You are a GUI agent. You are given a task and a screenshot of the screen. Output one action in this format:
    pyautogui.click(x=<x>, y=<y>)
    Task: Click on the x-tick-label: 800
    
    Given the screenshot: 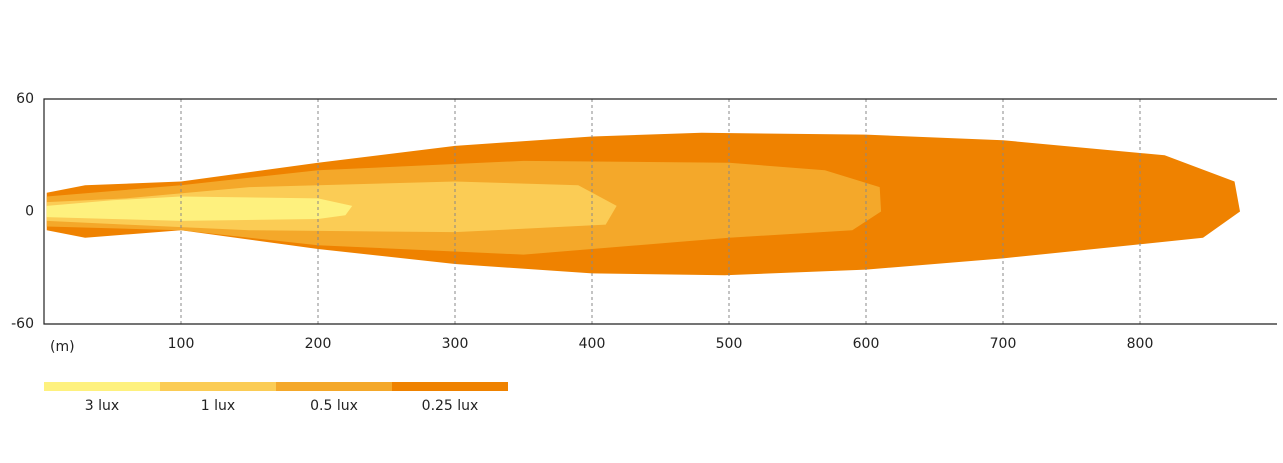 What is the action you would take?
    pyautogui.click(x=1140, y=344)
    